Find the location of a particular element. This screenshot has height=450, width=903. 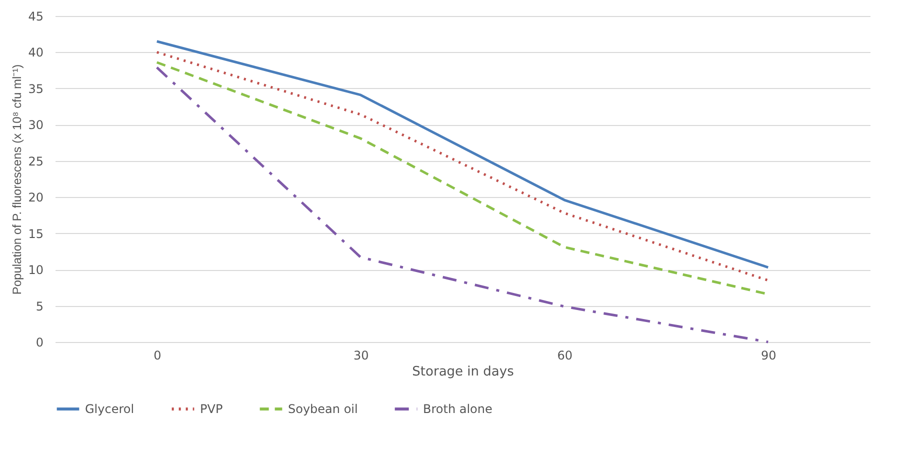

y-axis-title: Population of P. fluorescens (x 10⁸ cfu ml⁻¹) is located at coordinates (17, 179).